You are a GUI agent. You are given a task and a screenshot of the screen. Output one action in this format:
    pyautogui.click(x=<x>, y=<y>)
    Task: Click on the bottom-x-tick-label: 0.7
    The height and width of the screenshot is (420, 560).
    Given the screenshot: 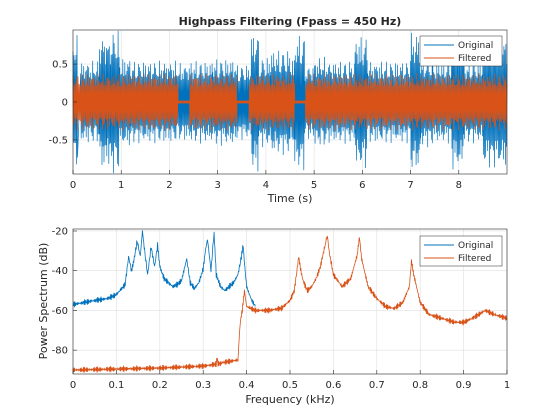 What is the action you would take?
    pyautogui.click(x=377, y=385)
    